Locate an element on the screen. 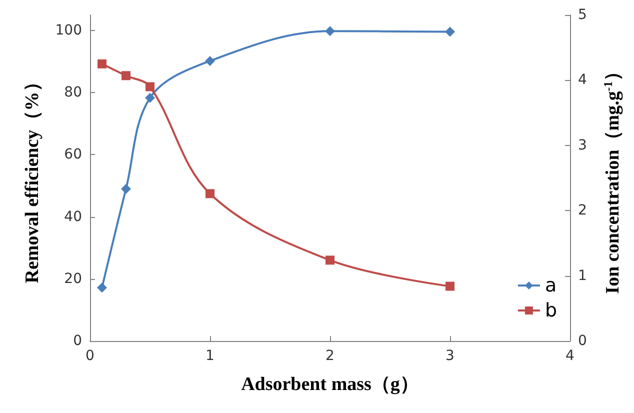 The height and width of the screenshot is (413, 634). y-tick-label: 40 is located at coordinates (73, 216).